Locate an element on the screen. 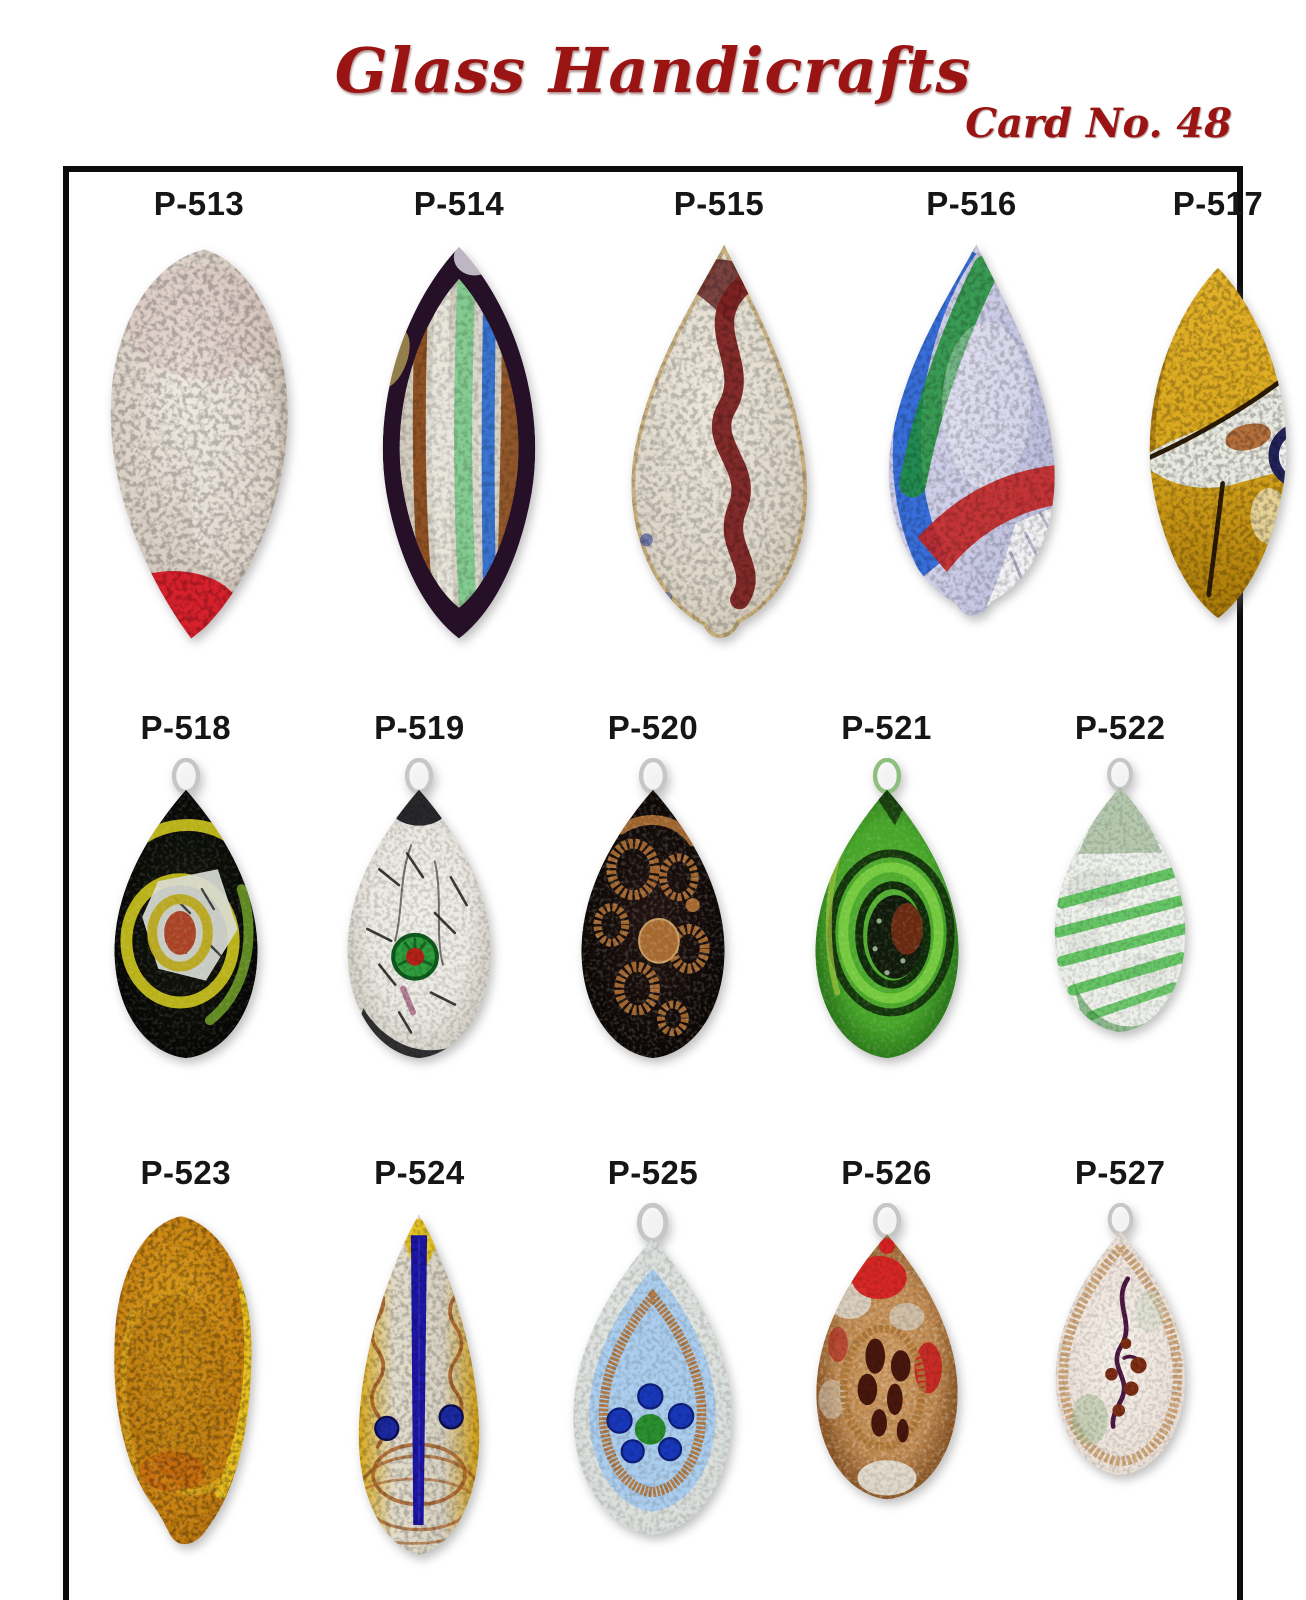  pendant-code: P-519 is located at coordinates (419, 727).